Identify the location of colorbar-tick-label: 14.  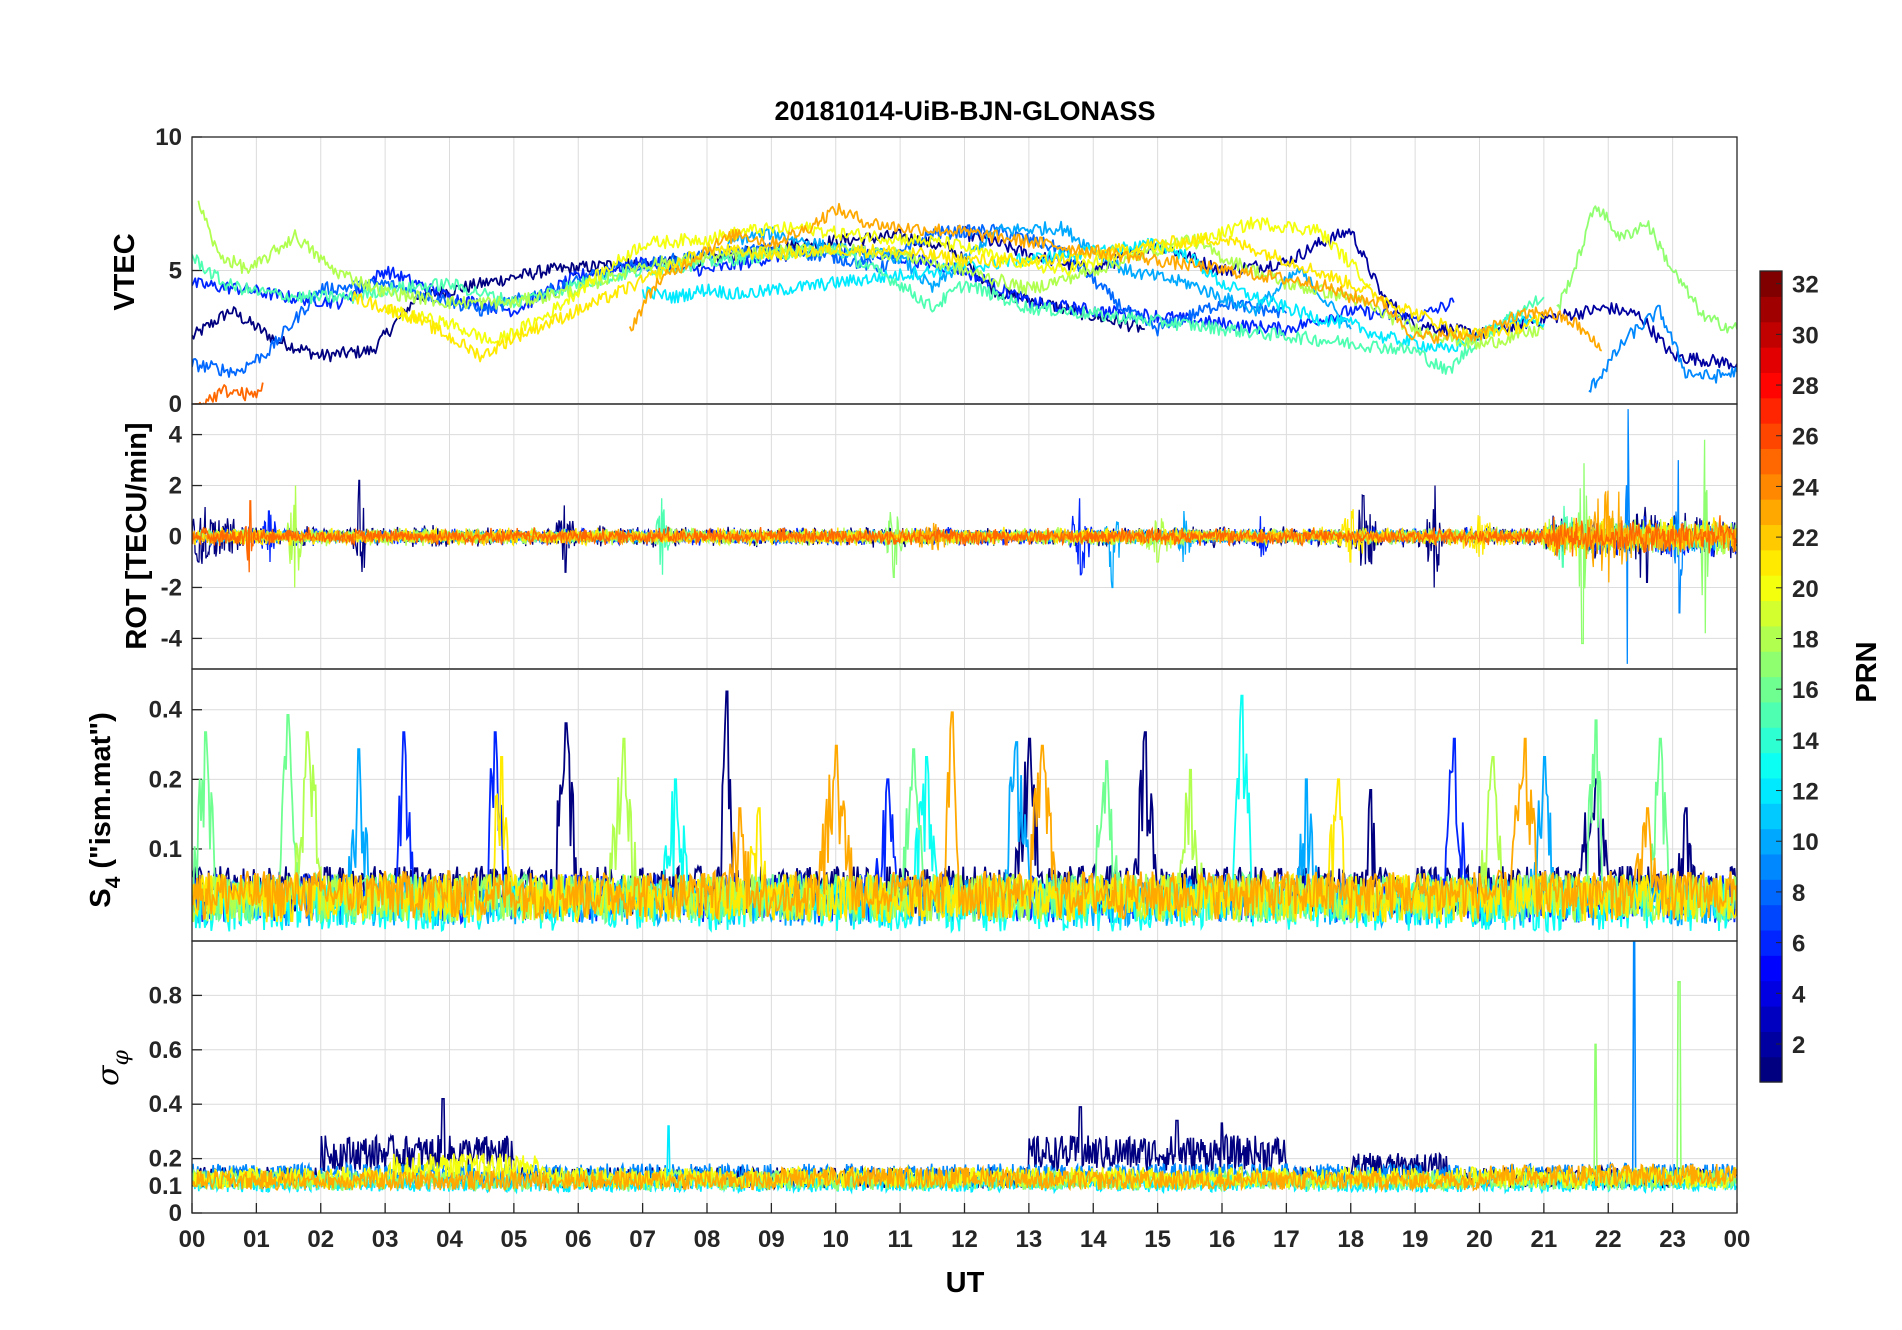
(1805, 741).